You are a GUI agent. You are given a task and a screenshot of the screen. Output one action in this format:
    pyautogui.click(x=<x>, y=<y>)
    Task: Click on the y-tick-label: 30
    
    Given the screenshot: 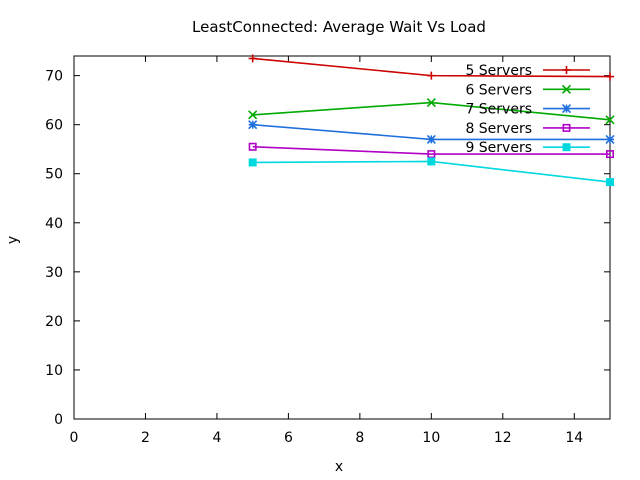 What is the action you would take?
    pyautogui.click(x=54, y=273)
    